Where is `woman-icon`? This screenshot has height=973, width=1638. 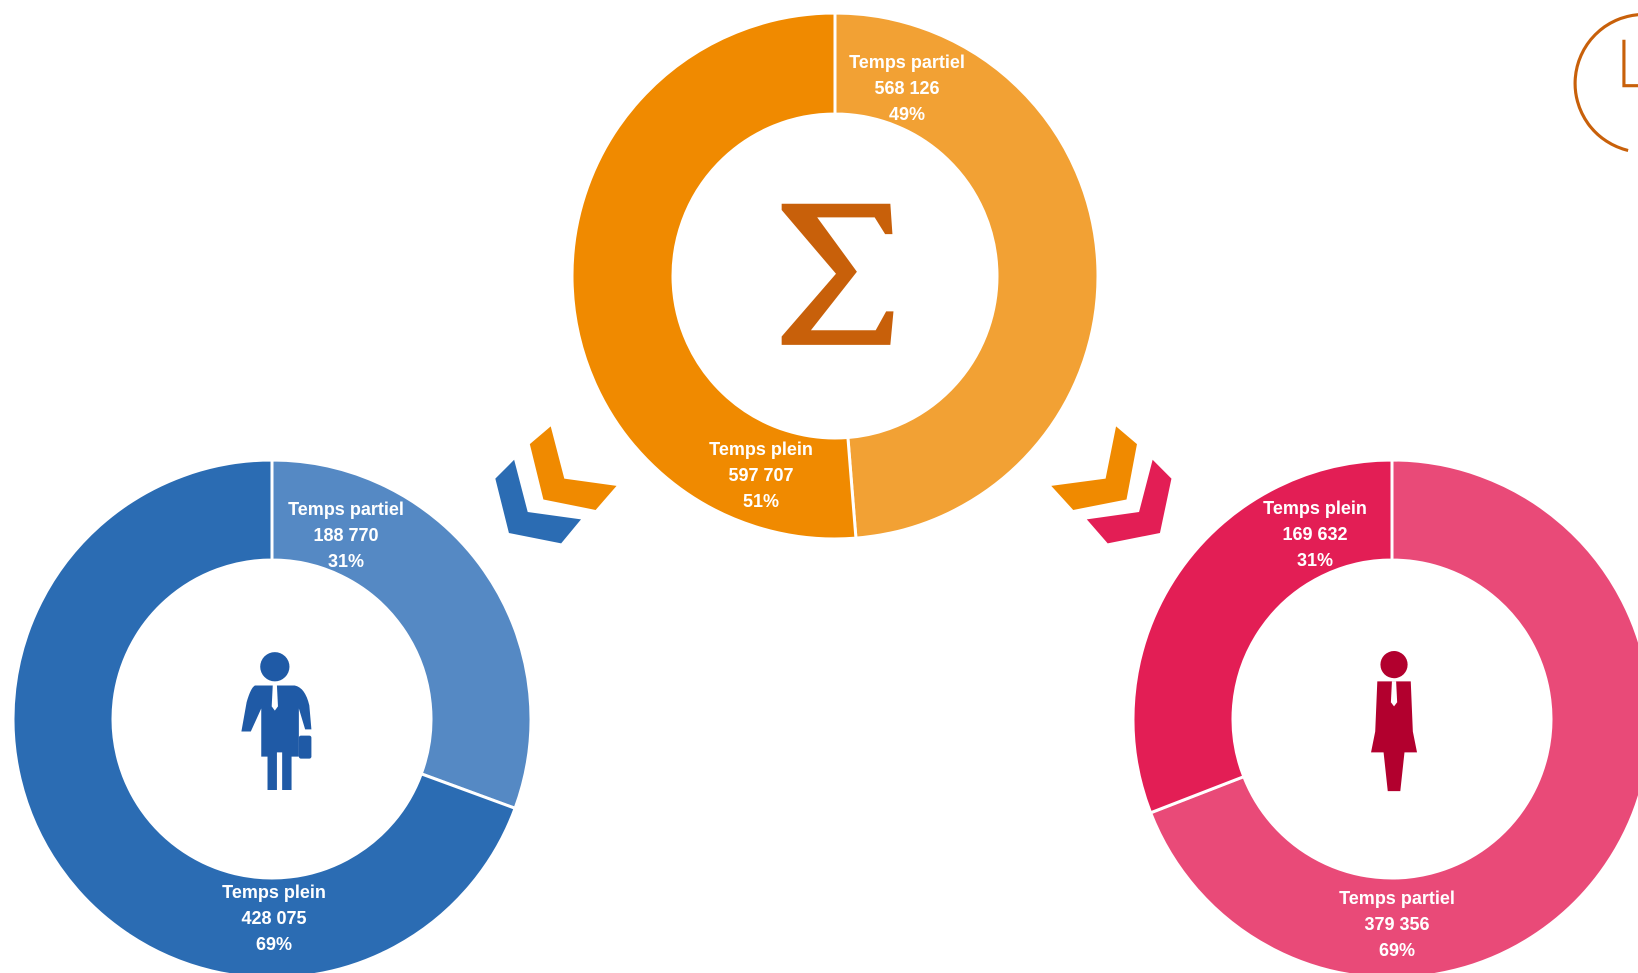
woman-icon is located at coordinates (1394, 721).